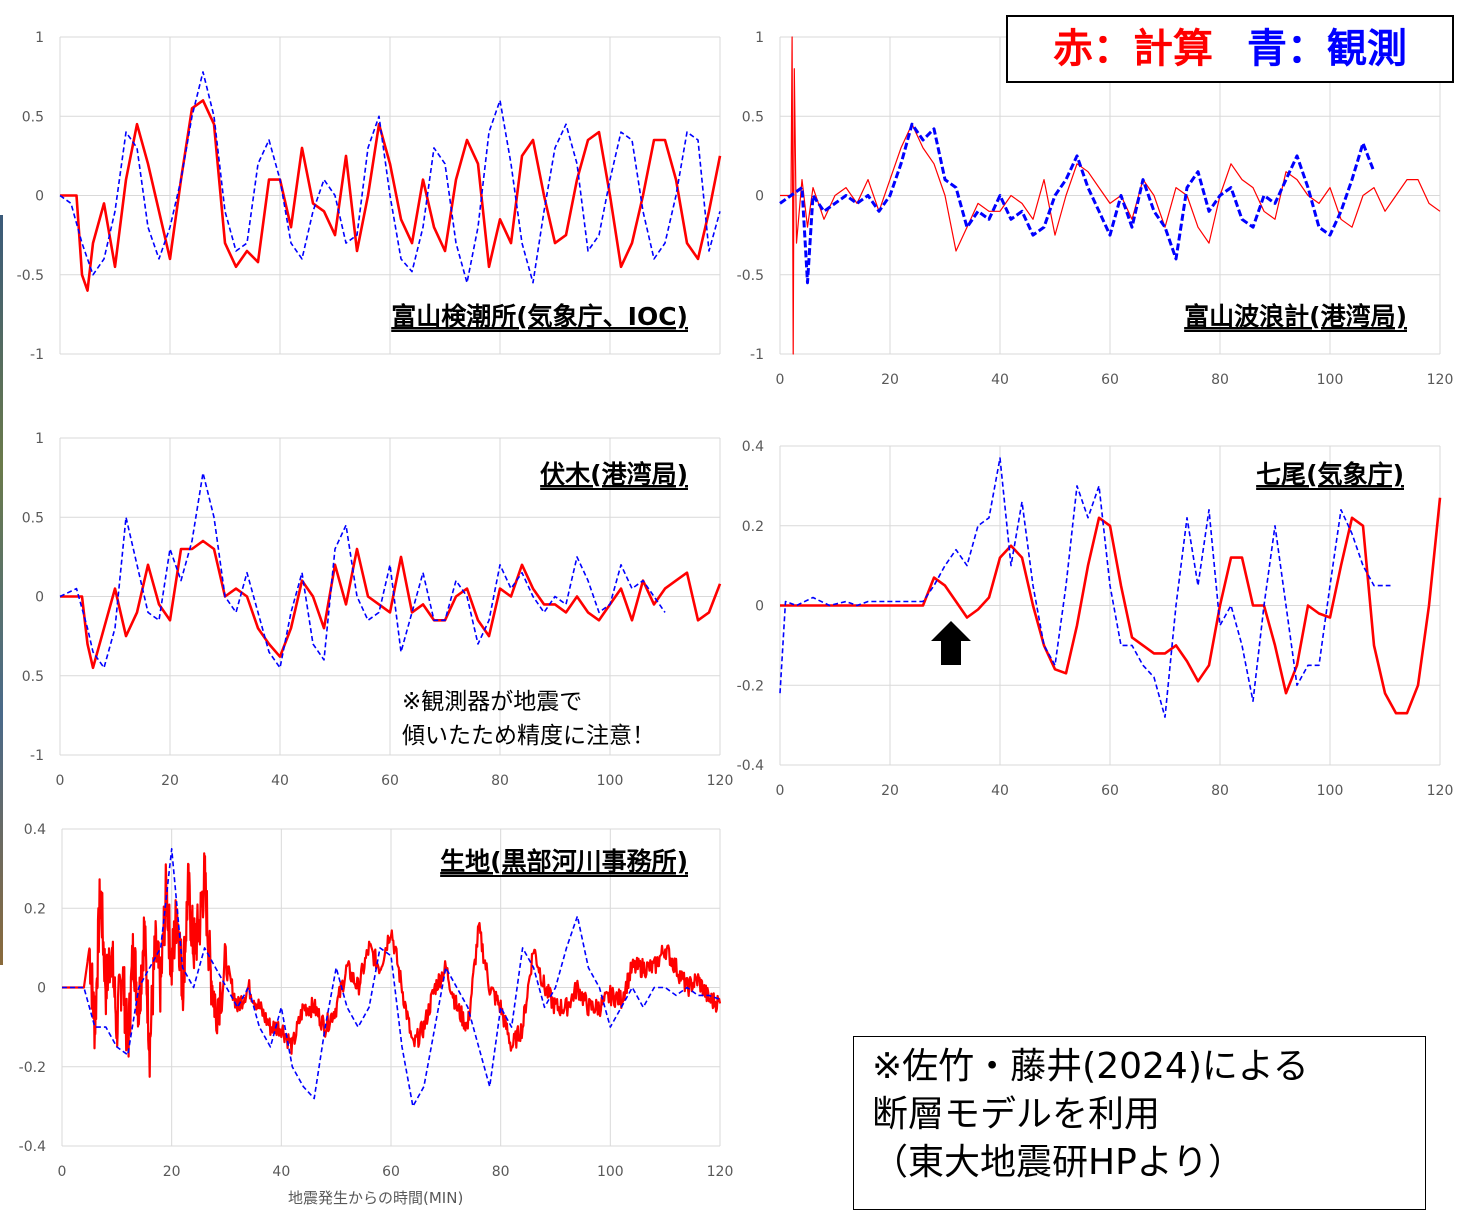  I want to click on arrow-up-icon, so click(951, 643).